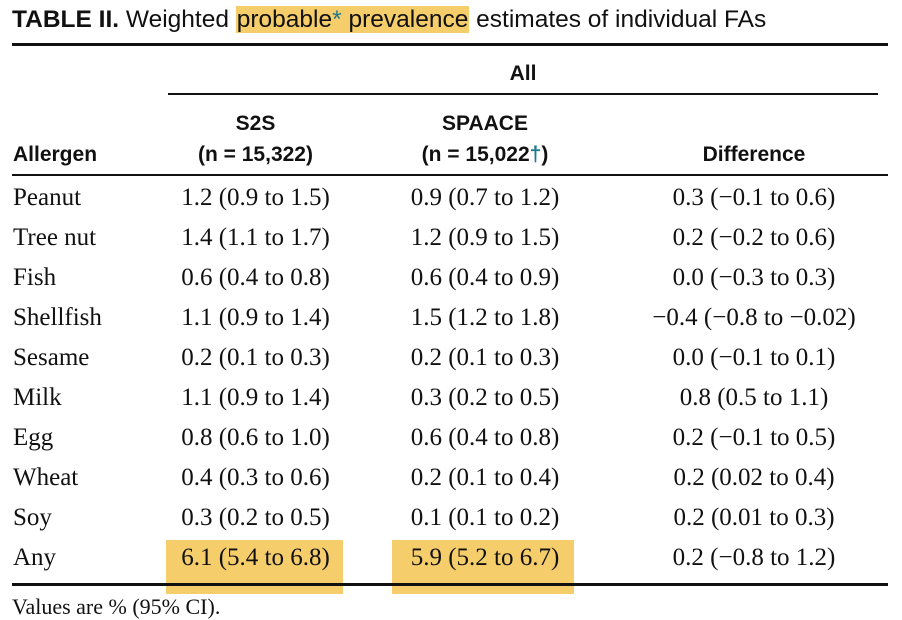 This screenshot has width=902, height=620. Describe the element at coordinates (621, 19) in the screenshot. I see `caption-post: estimates of individual FAs` at that location.